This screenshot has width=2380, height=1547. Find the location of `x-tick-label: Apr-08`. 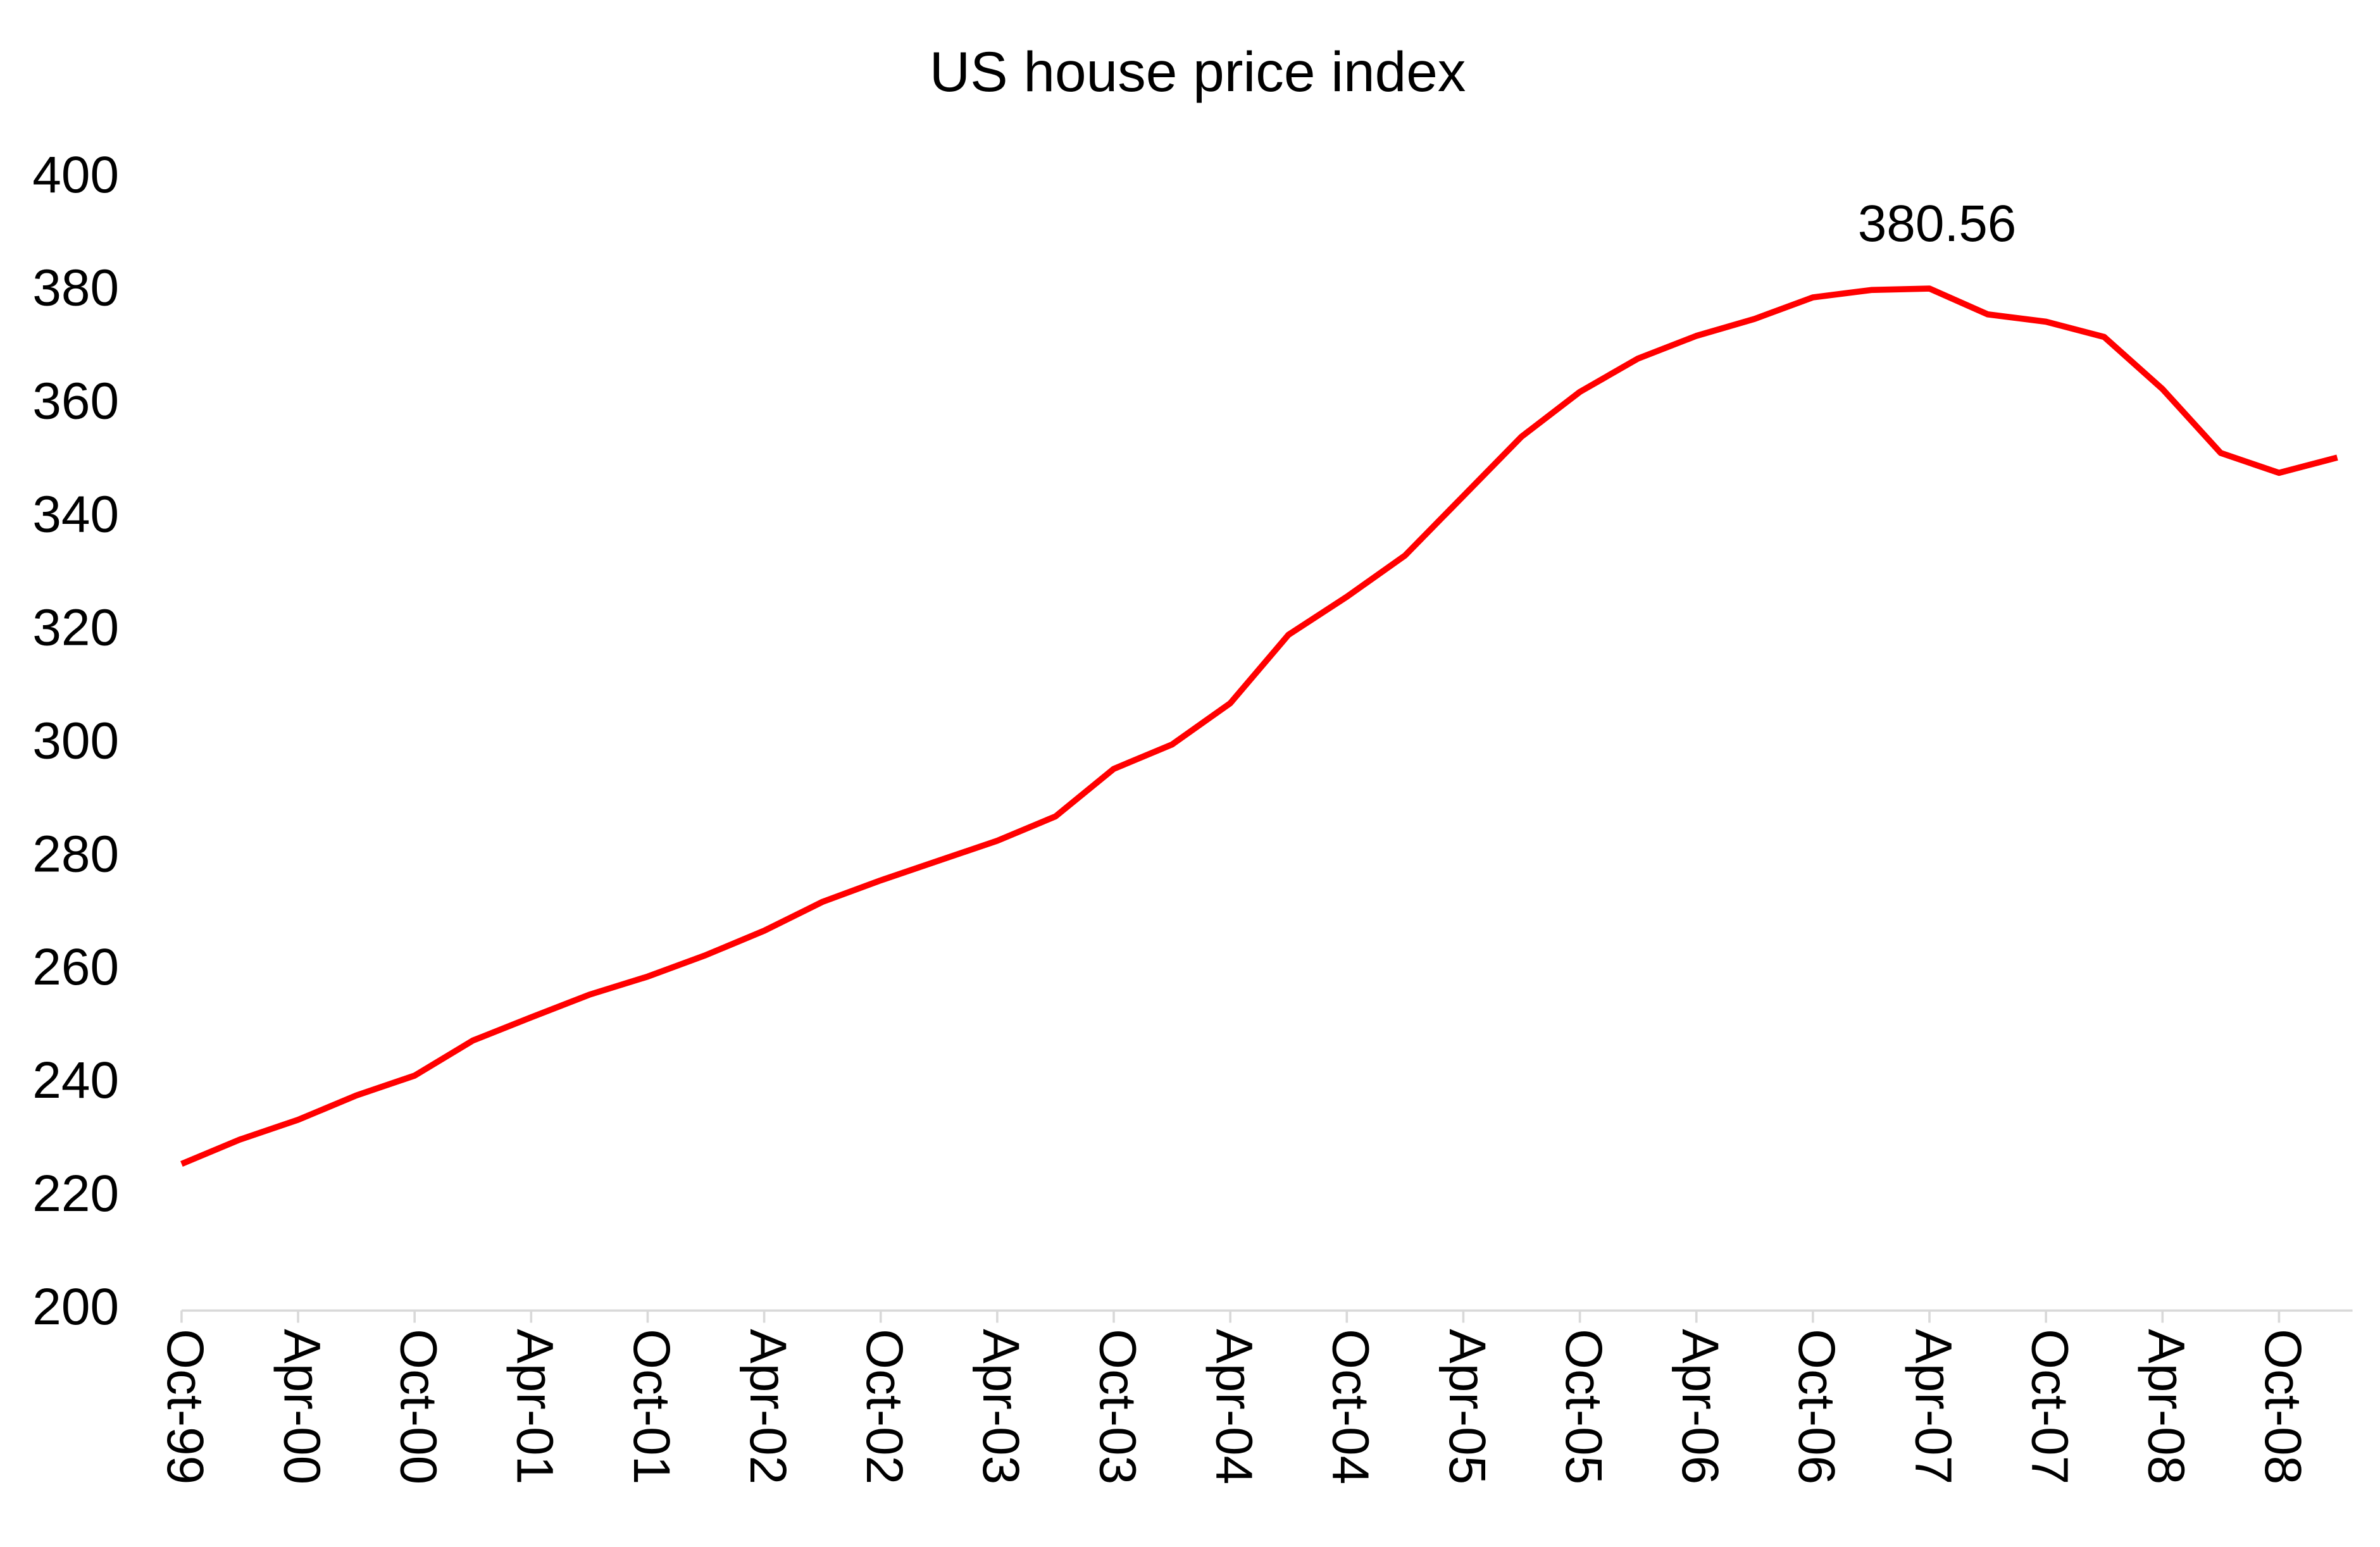

x-tick-label: Apr-08 is located at coordinates (2166, 1406).